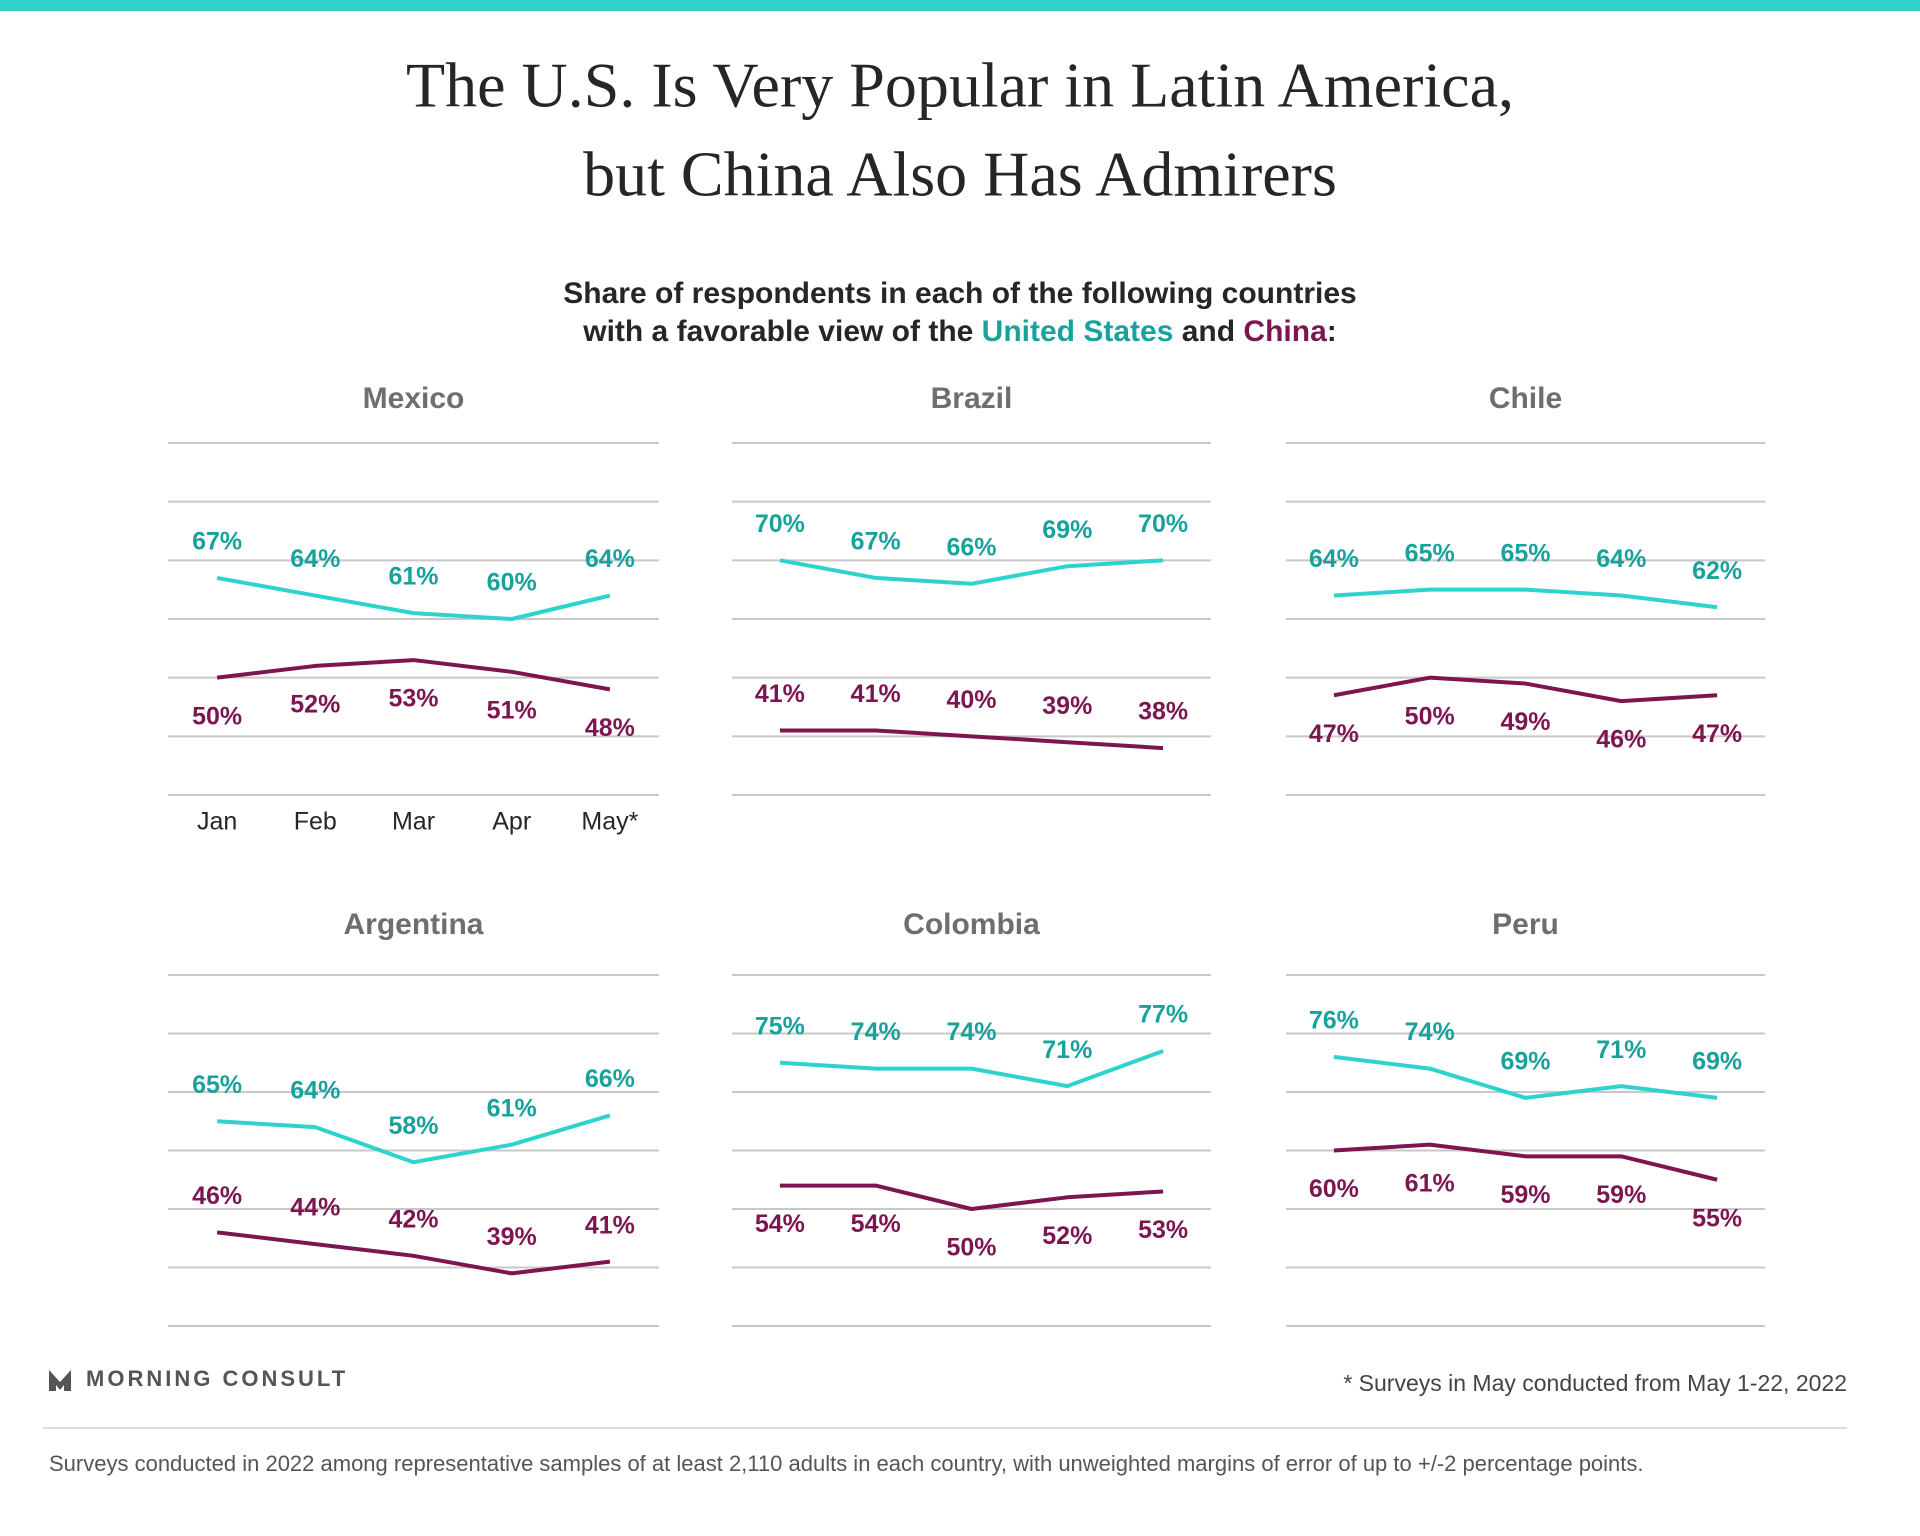 This screenshot has height=1536, width=1920. Describe the element at coordinates (1717, 1218) in the screenshot. I see `data-label: 55%` at that location.